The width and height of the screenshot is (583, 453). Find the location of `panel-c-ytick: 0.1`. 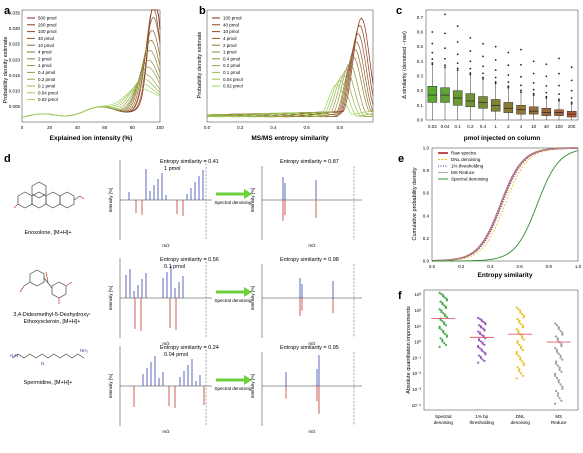

panel-c-ytick: 0.1 is located at coordinates (420, 105).